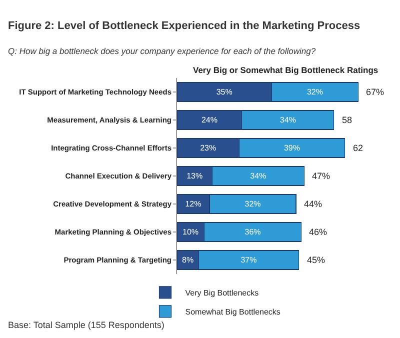 The height and width of the screenshot is (338, 400). What do you see at coordinates (208, 148) in the screenshot?
I see `data-label: 23%` at bounding box center [208, 148].